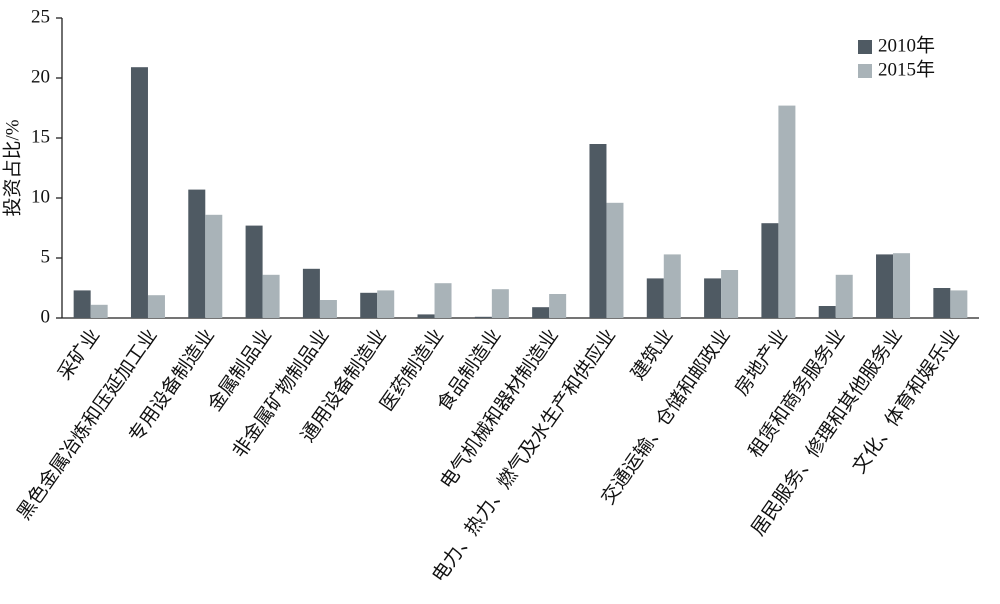 The width and height of the screenshot is (1000, 604). What do you see at coordinates (906, 69) in the screenshot?
I see `legend-label: 2015年` at bounding box center [906, 69].